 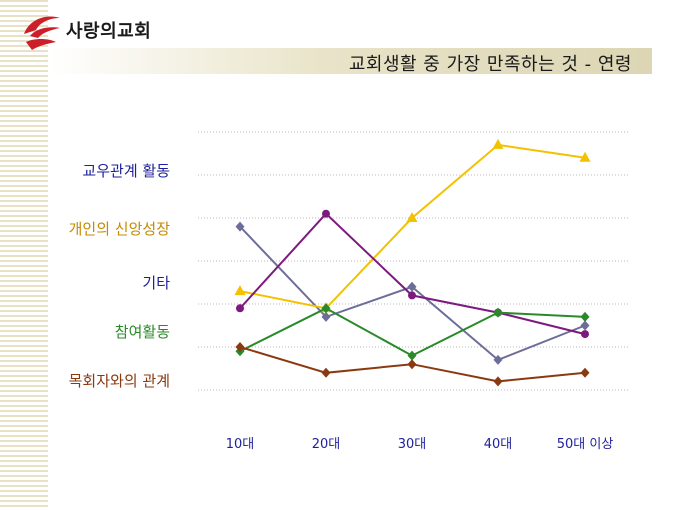 I want to click on x-axis-label: 20대, so click(x=326, y=444).